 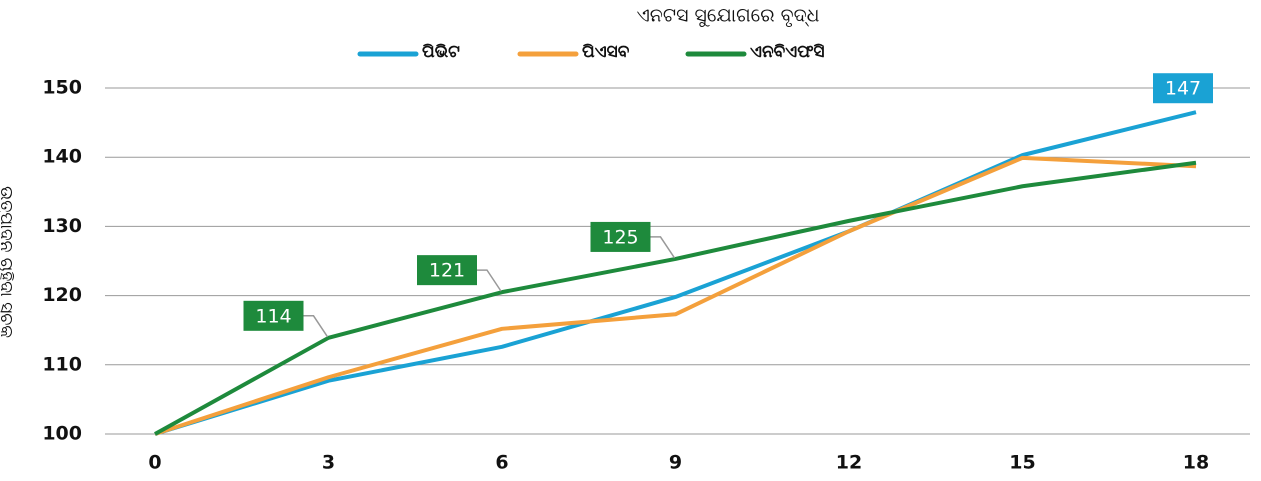 I want to click on data-label: 114, so click(x=286, y=319).